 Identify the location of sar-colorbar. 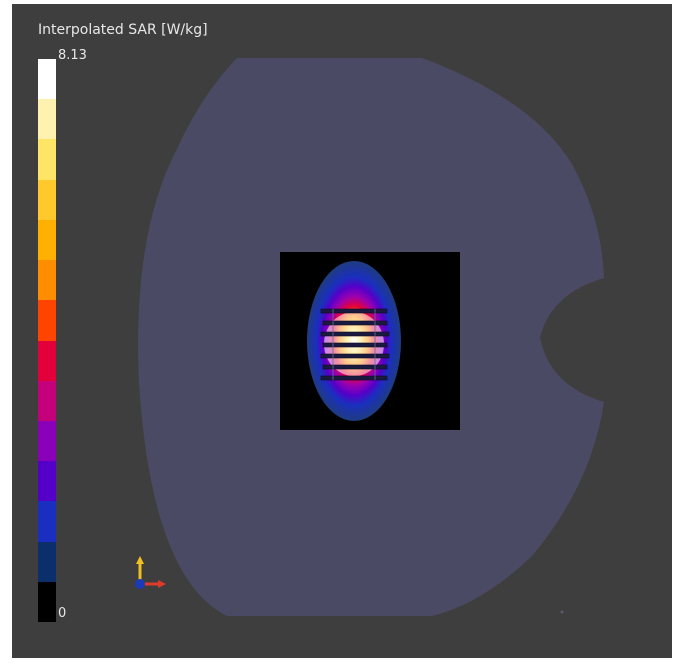
(47, 341).